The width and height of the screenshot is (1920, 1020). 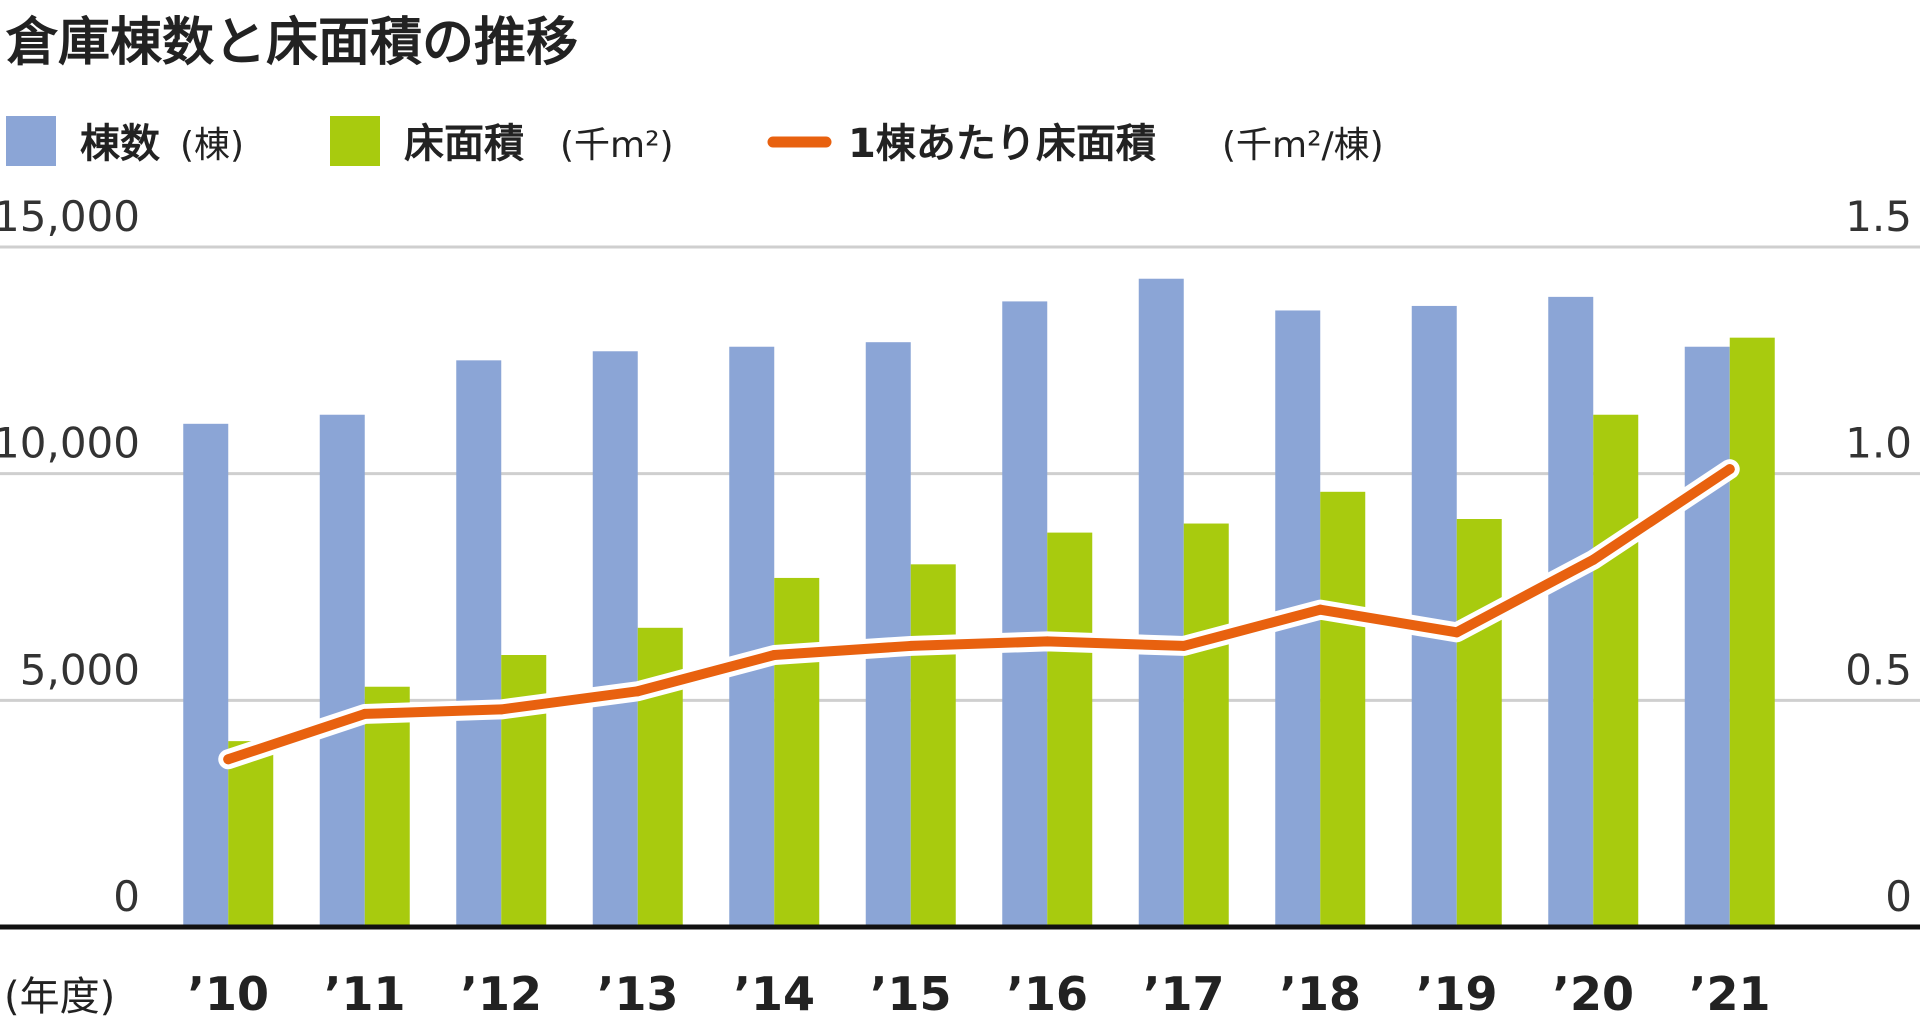 I want to click on x-tick-label: ’16, so click(x=1048, y=993).